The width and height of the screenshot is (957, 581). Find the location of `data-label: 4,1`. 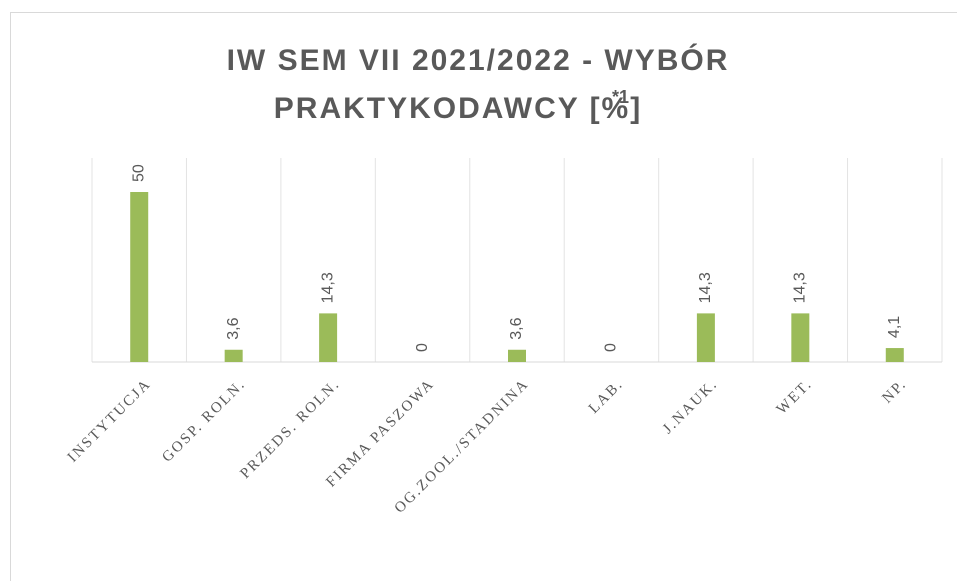

data-label: 4,1 is located at coordinates (894, 327).